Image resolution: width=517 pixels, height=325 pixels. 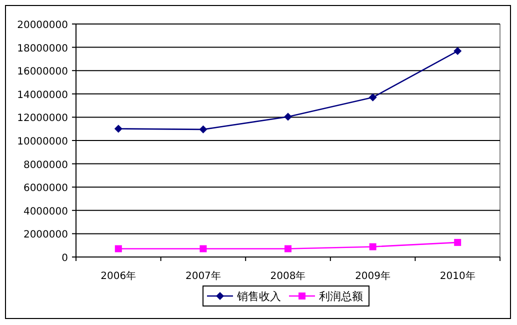 I want to click on y-tick-label: 16000000, so click(x=42, y=72).